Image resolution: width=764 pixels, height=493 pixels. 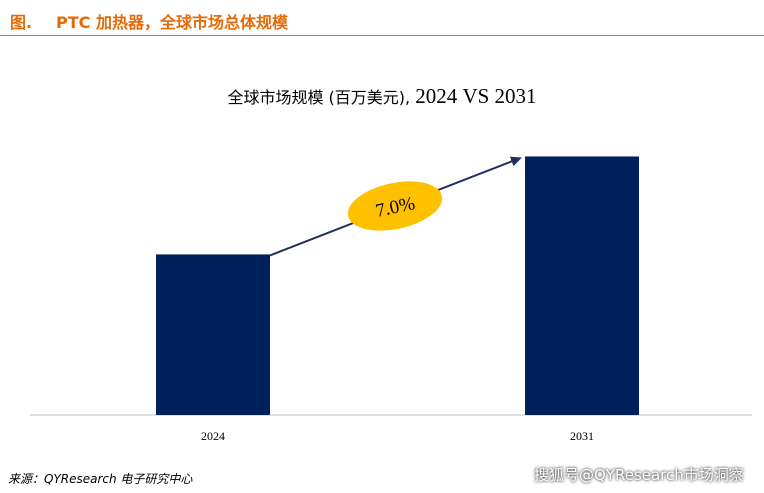 What do you see at coordinates (515, 161) in the screenshot?
I see `growth-arrowhead` at bounding box center [515, 161].